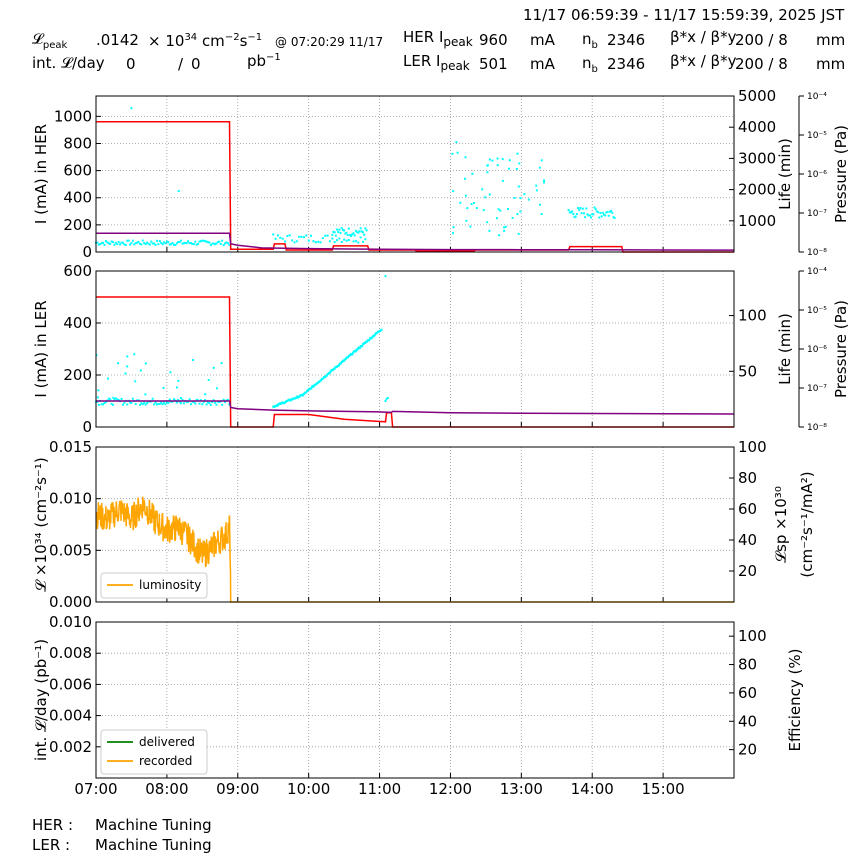  Describe the element at coordinates (77, 171) in the screenshot. I see `y-tick-label: 600` at that location.